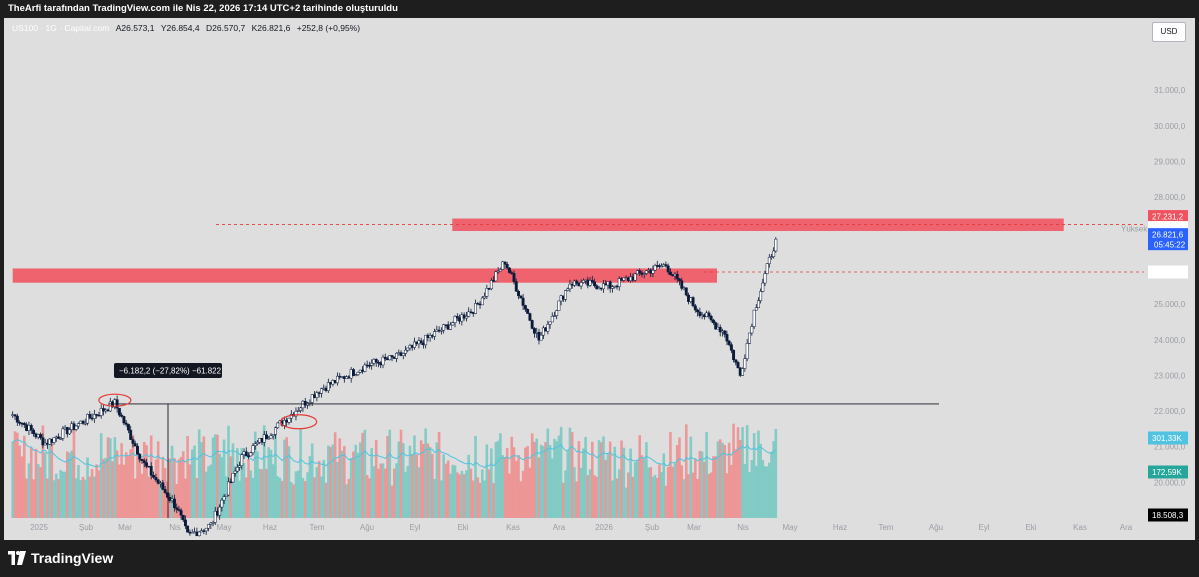  Describe the element at coordinates (1080, 527) in the screenshot. I see `x-tick-label: Kas` at that location.